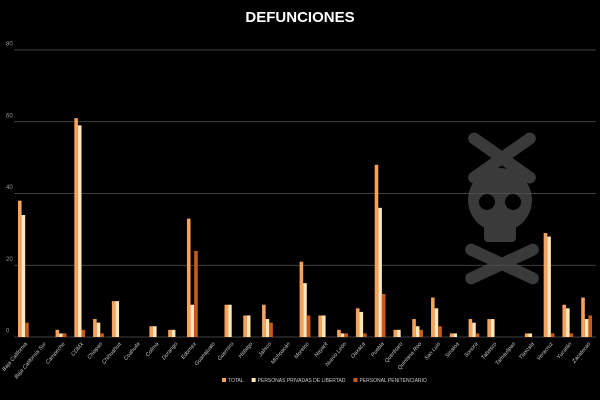  What do you see at coordinates (302, 381) in the screenshot?
I see `legend-label: PERSONAS PRIVADAS DE LIBERTAD` at bounding box center [302, 381].